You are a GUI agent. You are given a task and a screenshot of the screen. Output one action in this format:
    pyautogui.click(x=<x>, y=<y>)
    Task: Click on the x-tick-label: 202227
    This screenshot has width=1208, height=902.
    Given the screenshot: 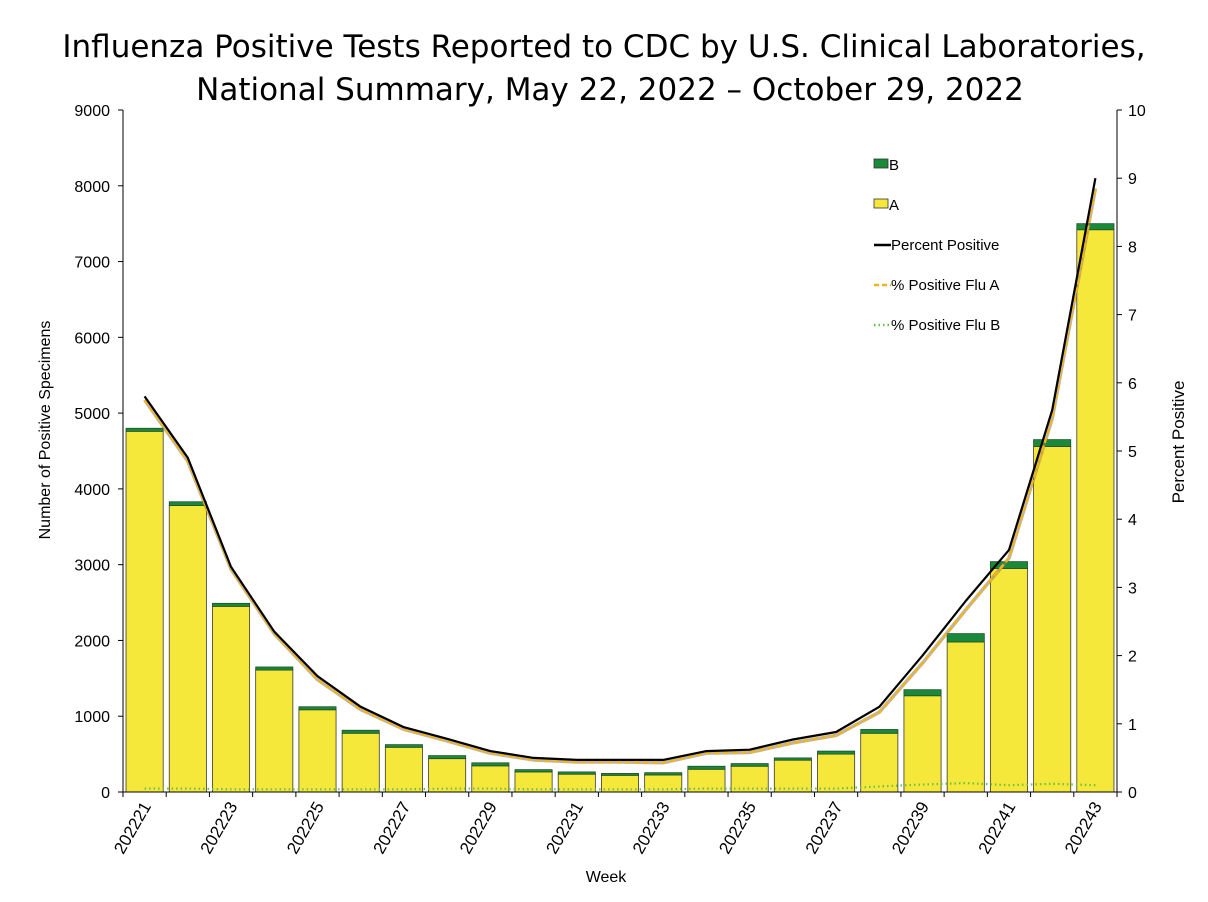 What is the action you would take?
    pyautogui.click(x=392, y=828)
    